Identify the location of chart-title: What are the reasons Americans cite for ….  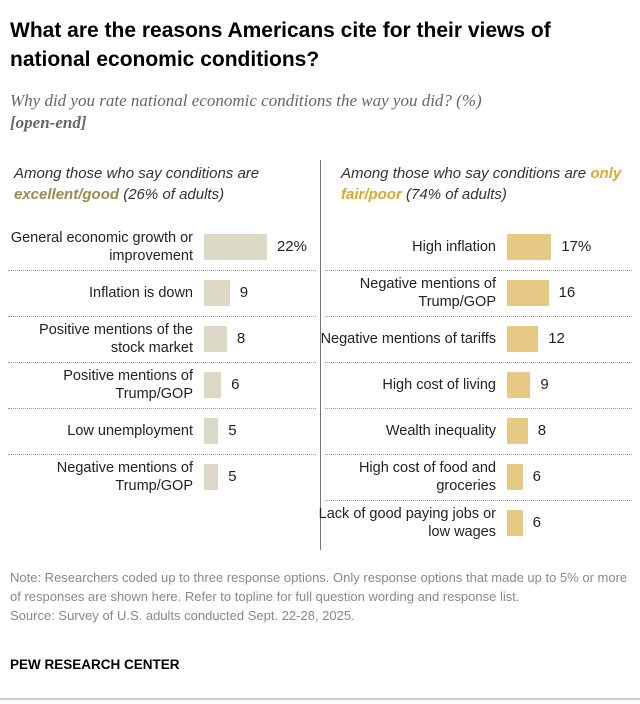
(280, 45).